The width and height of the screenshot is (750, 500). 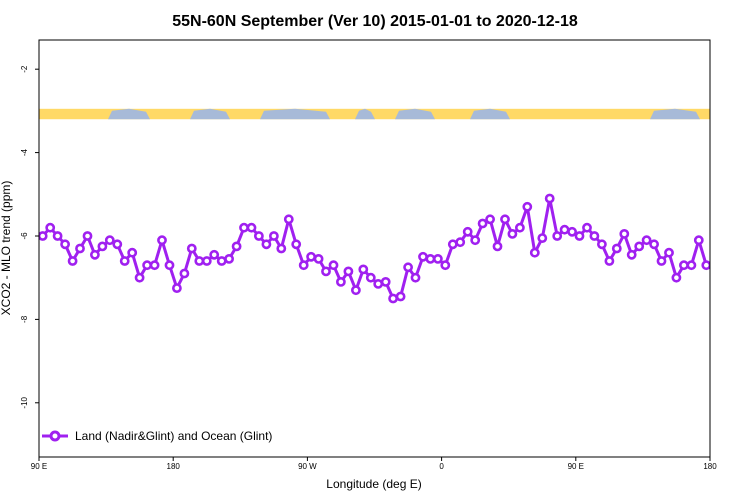 What do you see at coordinates (29, 237) in the screenshot?
I see `y-axis: -2 -4 -6 -8 -10` at bounding box center [29, 237].